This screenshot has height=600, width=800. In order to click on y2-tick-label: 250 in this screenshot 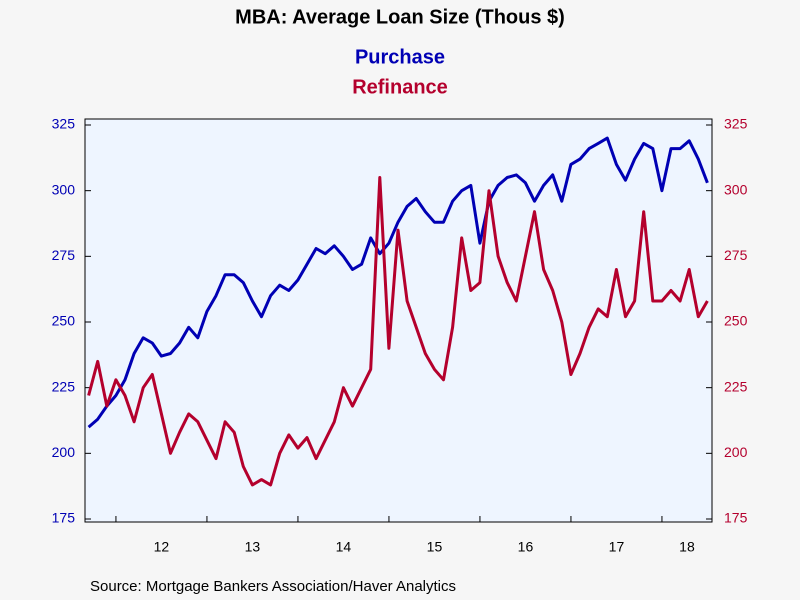, I will do `click(736, 321)`.